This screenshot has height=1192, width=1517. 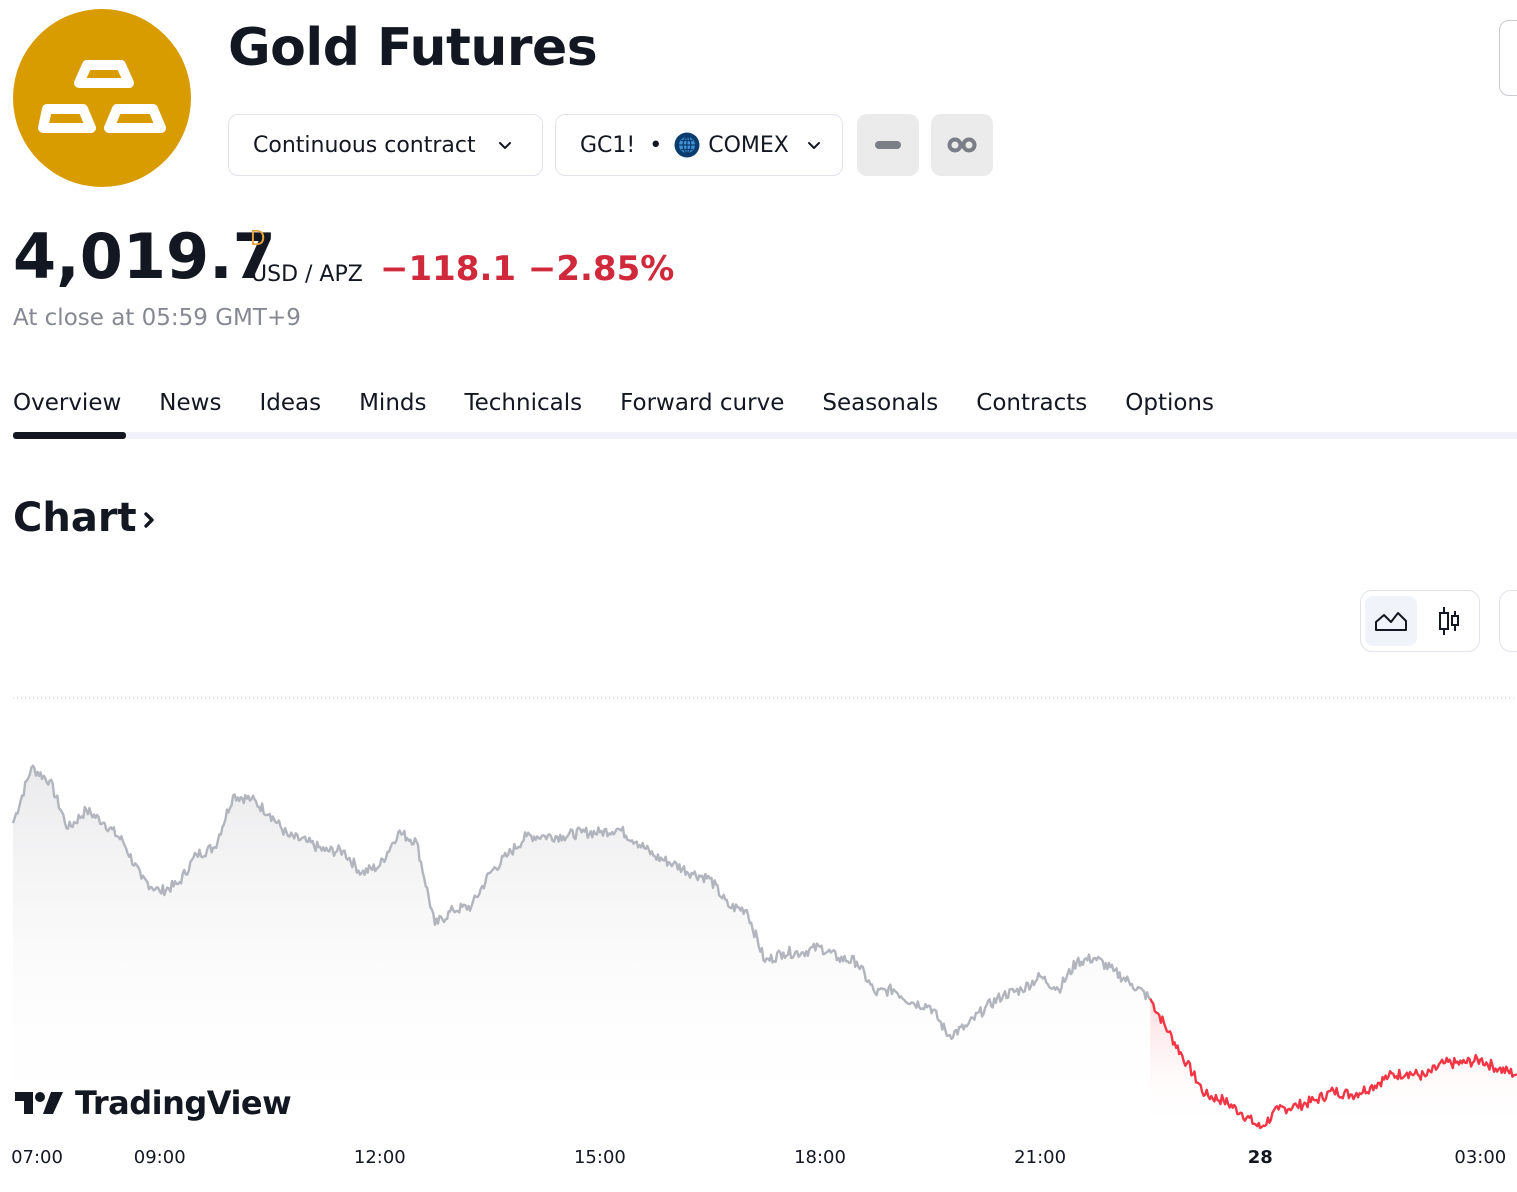 I want to click on tab-technicals: Technicals, so click(x=523, y=403).